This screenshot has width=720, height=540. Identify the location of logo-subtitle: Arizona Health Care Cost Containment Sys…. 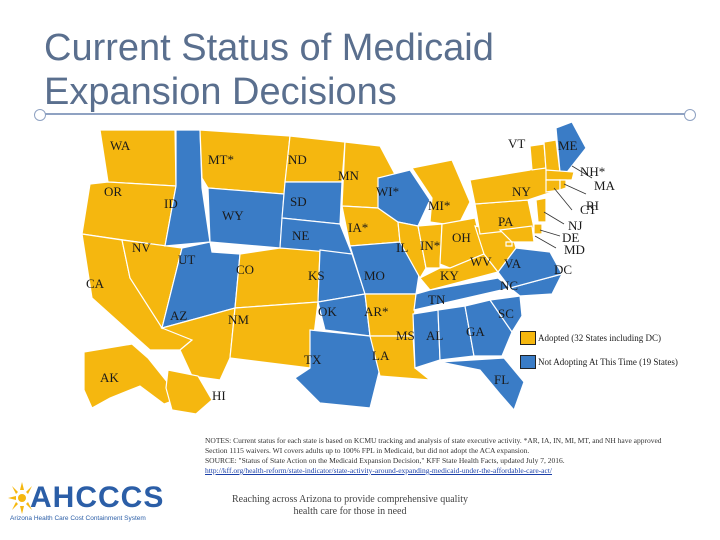
(78, 518).